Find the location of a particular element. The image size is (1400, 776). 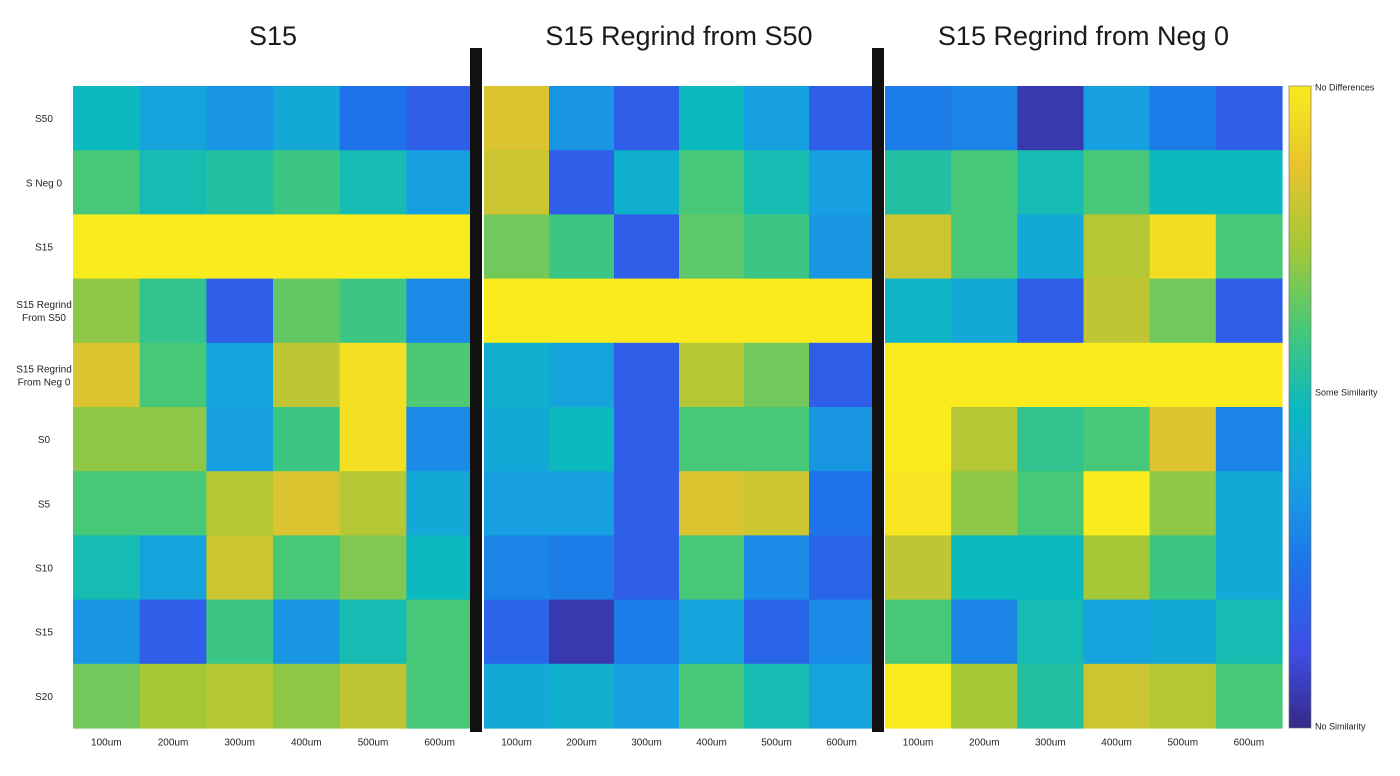

cell-p1-r1-c3 is located at coordinates (240, 118).